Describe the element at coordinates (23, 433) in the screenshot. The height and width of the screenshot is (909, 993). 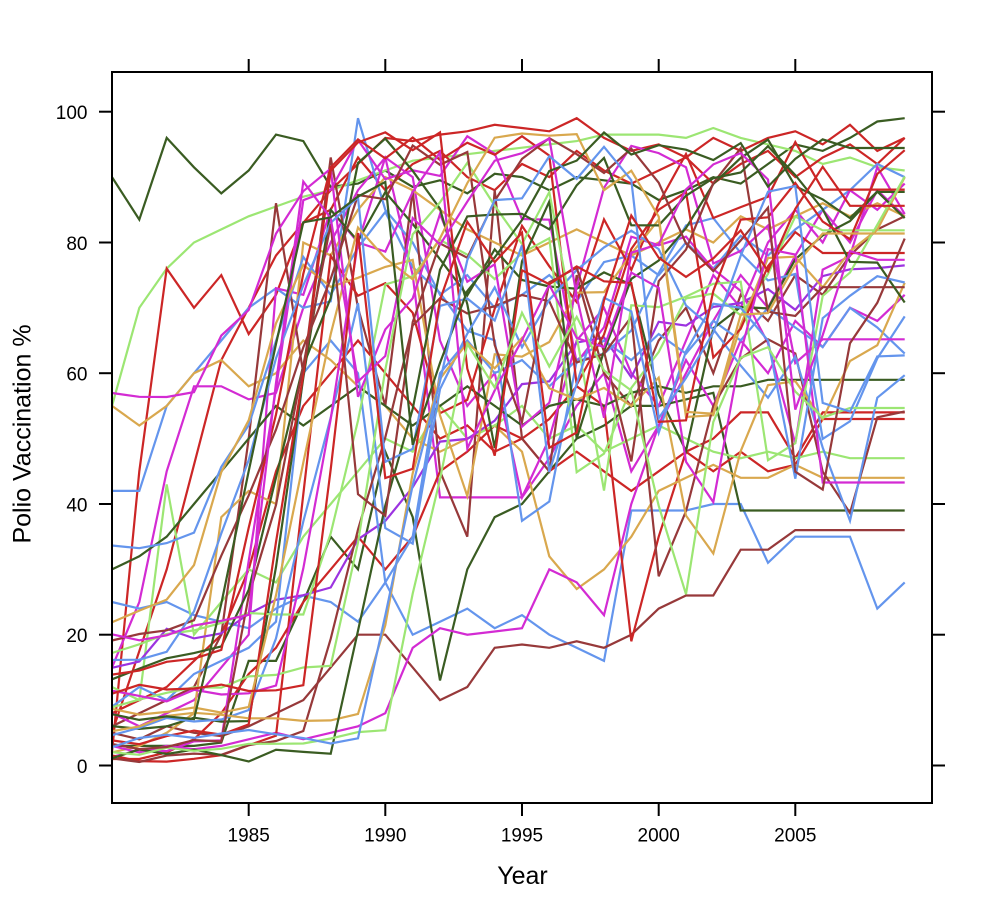
I see `svg-text: Polio Vaccination %` at that location.